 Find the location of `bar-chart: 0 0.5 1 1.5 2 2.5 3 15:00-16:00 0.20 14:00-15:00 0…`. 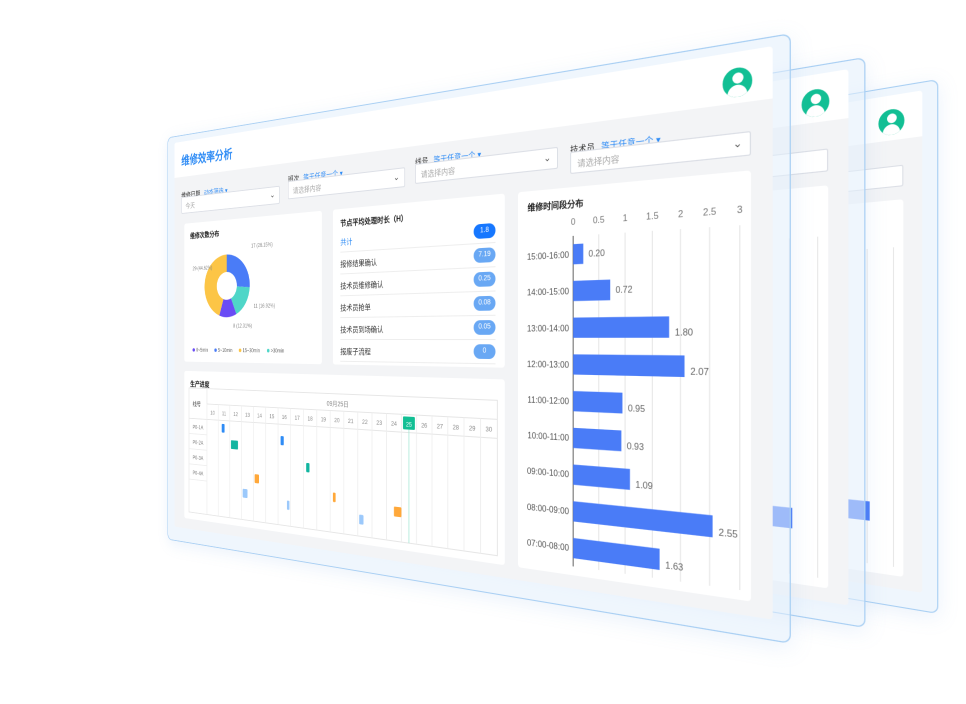

bar-chart: 0 0.5 1 1.5 2 2.5 3 15:00-16:00 0.20 14:00-15:00 0… is located at coordinates (635, 403).